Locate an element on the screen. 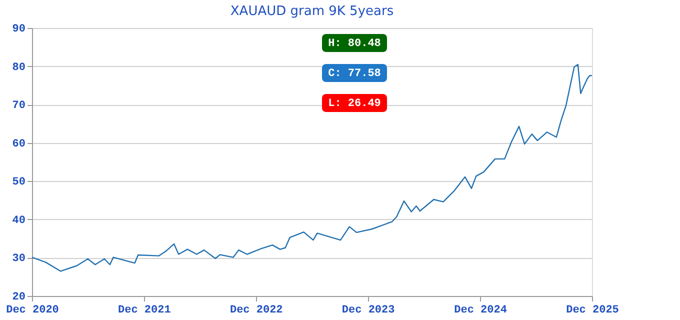  y-tick-label: 80 is located at coordinates (19, 68).